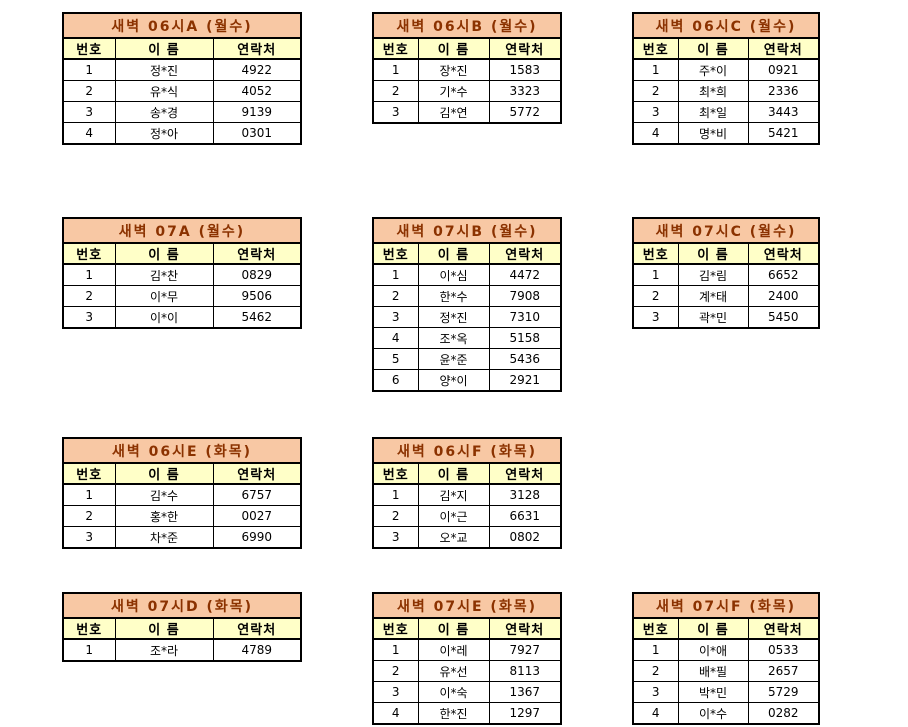 The width and height of the screenshot is (908, 727). Describe the element at coordinates (525, 713) in the screenshot. I see `cell-contact: 1297` at that location.